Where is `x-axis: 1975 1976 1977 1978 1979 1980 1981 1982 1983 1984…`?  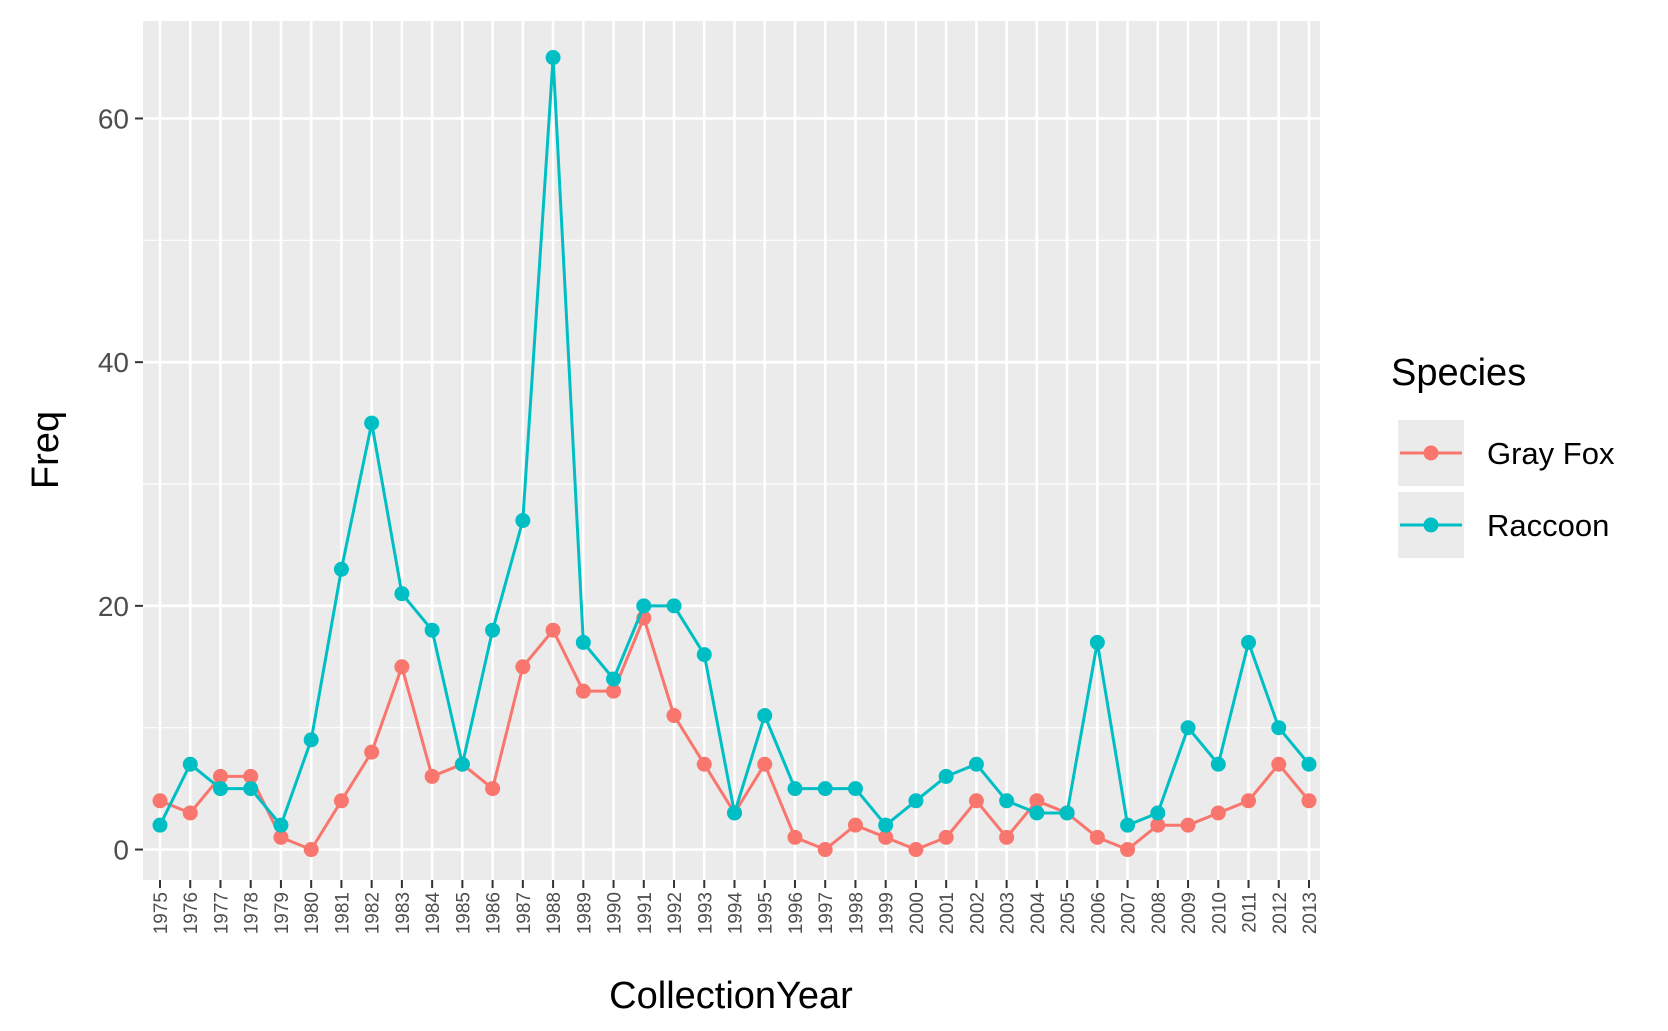
x-axis: 1975 1976 1977 1978 1979 1980 1981 1982 1983 1984… is located at coordinates (736, 907).